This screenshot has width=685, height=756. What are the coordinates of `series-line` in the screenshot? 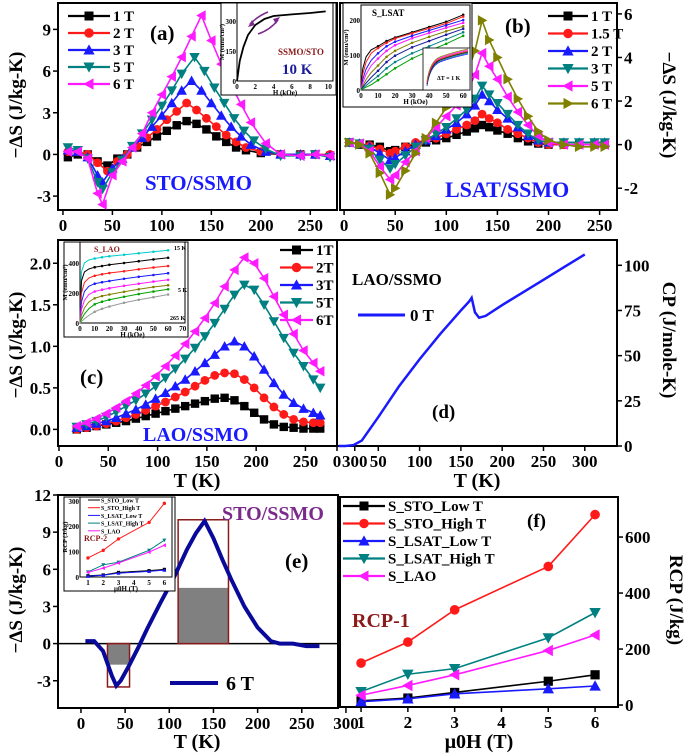 It's located at (462, 350).